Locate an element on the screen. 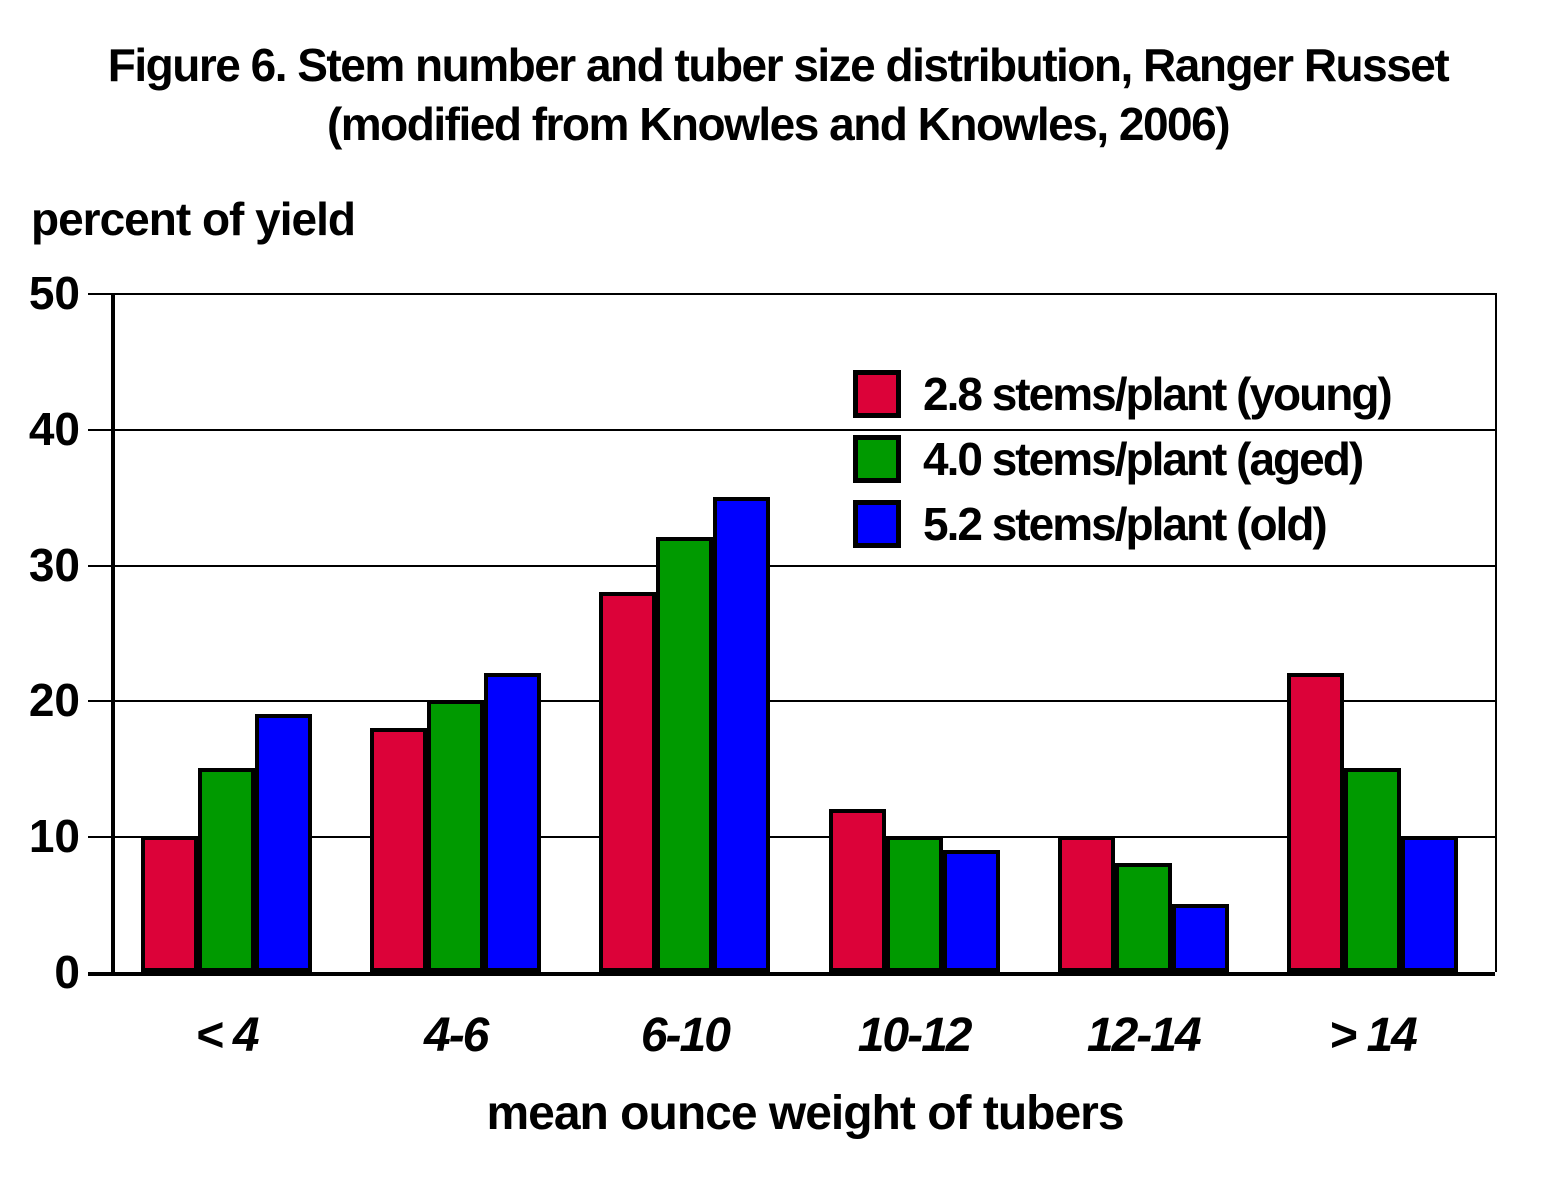 This screenshot has width=1556, height=1200. bar-series2-<4 is located at coordinates (226, 870).